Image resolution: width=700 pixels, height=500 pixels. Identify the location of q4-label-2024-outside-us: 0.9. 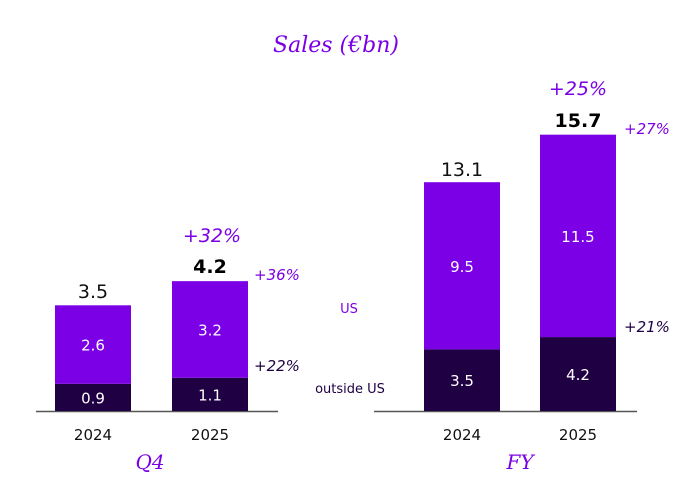
(93, 398).